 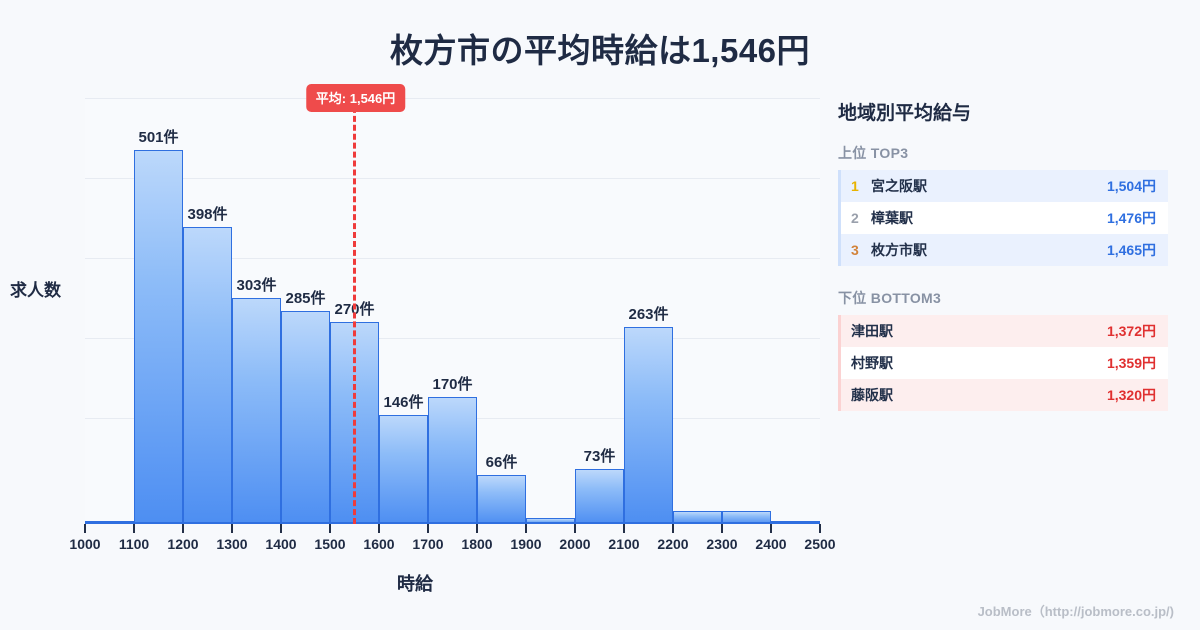 I want to click on bottom3-list: 津田駅 1,372円村野駅 1,359円藤阪駅 1,320円, so click(x=1003, y=363).